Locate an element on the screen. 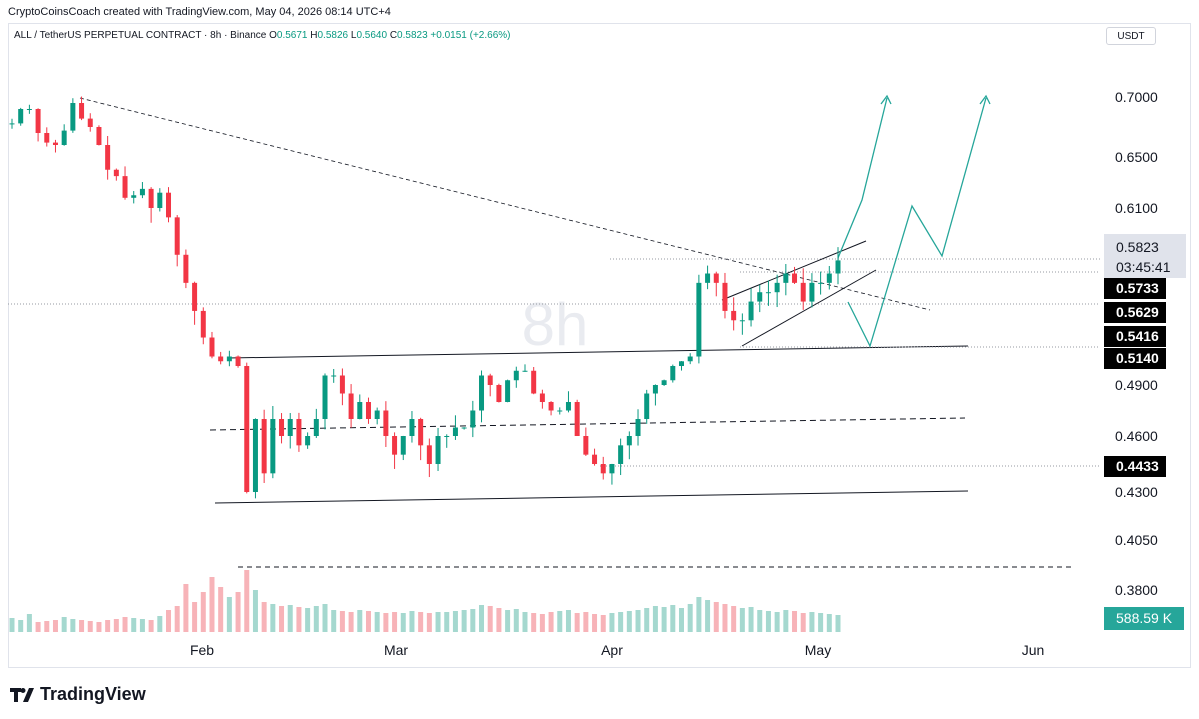  close-label: C is located at coordinates (393, 35).